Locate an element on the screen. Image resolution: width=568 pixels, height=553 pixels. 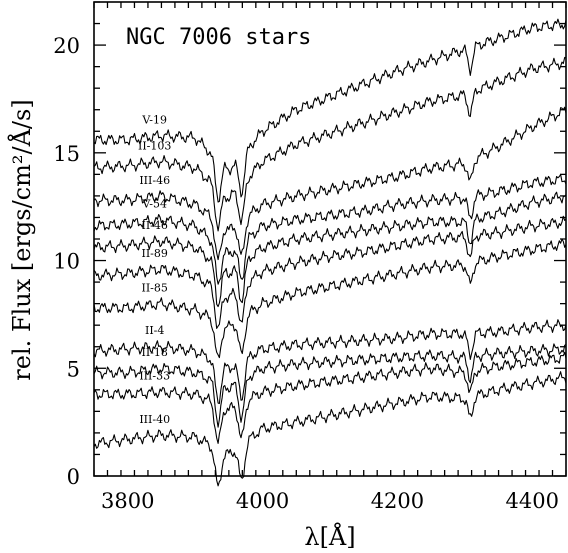
y-tick-label: 10 is located at coordinates (66, 262).